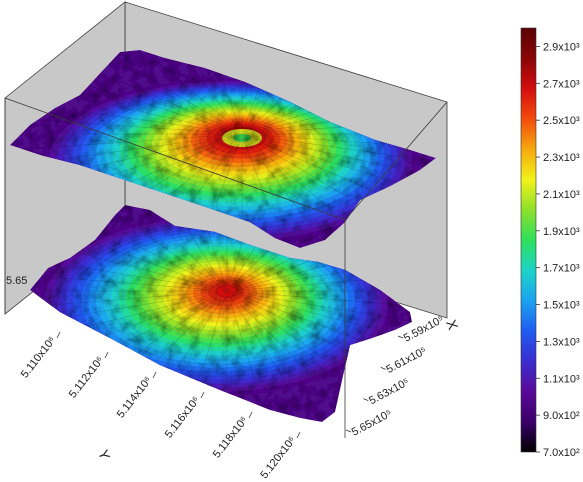 This screenshot has width=583, height=482. Describe the element at coordinates (561, 416) in the screenshot. I see `colorbar-tick-label: 9.0x10²` at that location.